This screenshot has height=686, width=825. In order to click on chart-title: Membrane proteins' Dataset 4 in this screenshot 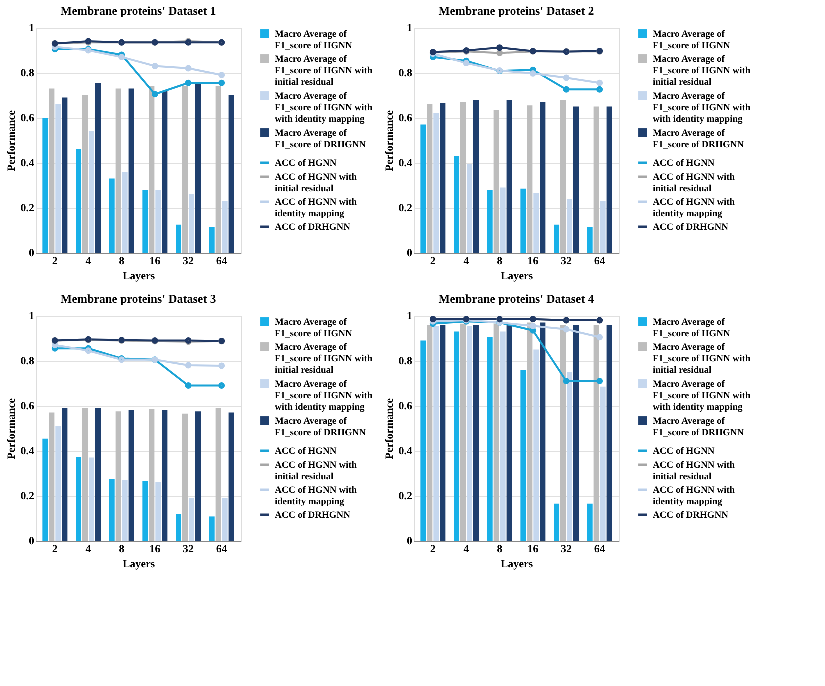, I will do `click(516, 299)`.